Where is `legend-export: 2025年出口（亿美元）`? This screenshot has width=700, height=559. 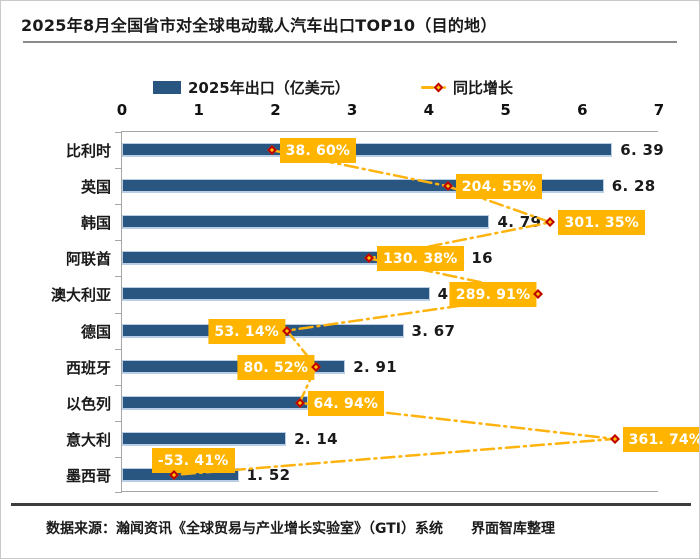
legend-export: 2025年出口（亿美元） is located at coordinates (251, 87).